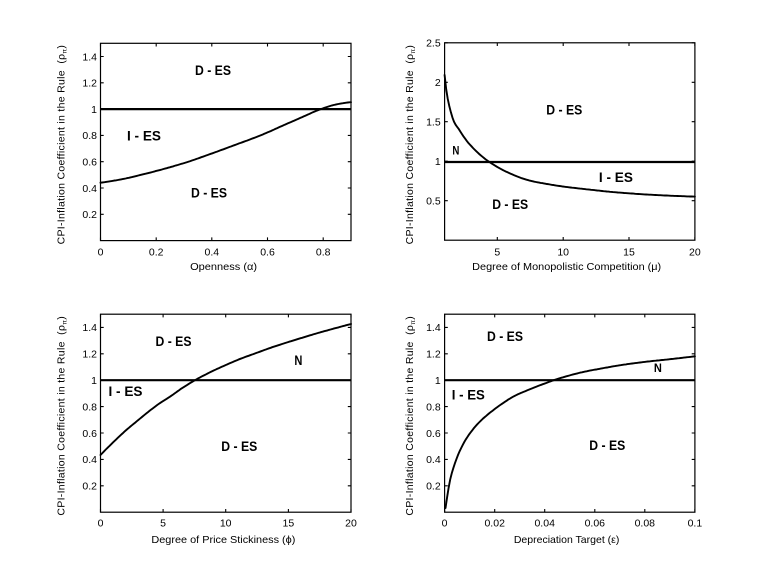  I want to click on svg-text: Degree of Price Stickiness (ϕ), so click(223, 540).